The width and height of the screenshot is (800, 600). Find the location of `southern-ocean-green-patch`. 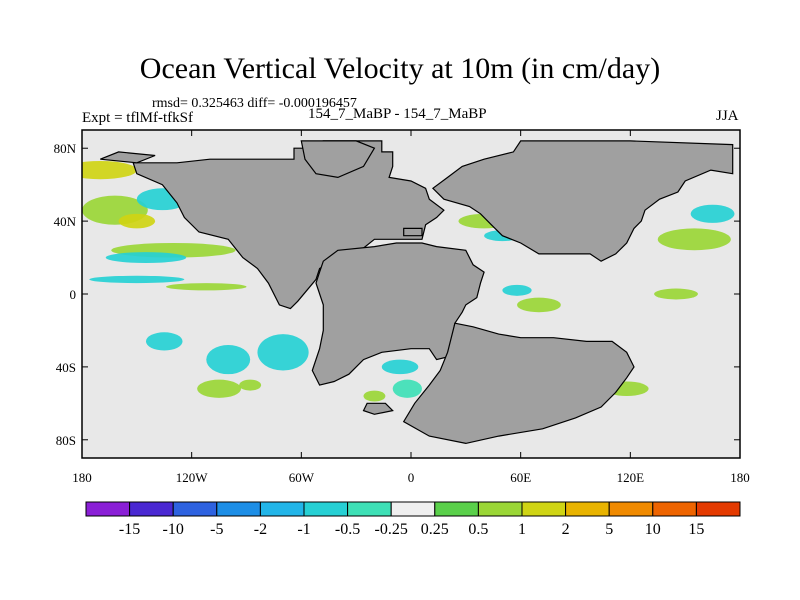

southern-ocean-green-patch is located at coordinates (219, 388).